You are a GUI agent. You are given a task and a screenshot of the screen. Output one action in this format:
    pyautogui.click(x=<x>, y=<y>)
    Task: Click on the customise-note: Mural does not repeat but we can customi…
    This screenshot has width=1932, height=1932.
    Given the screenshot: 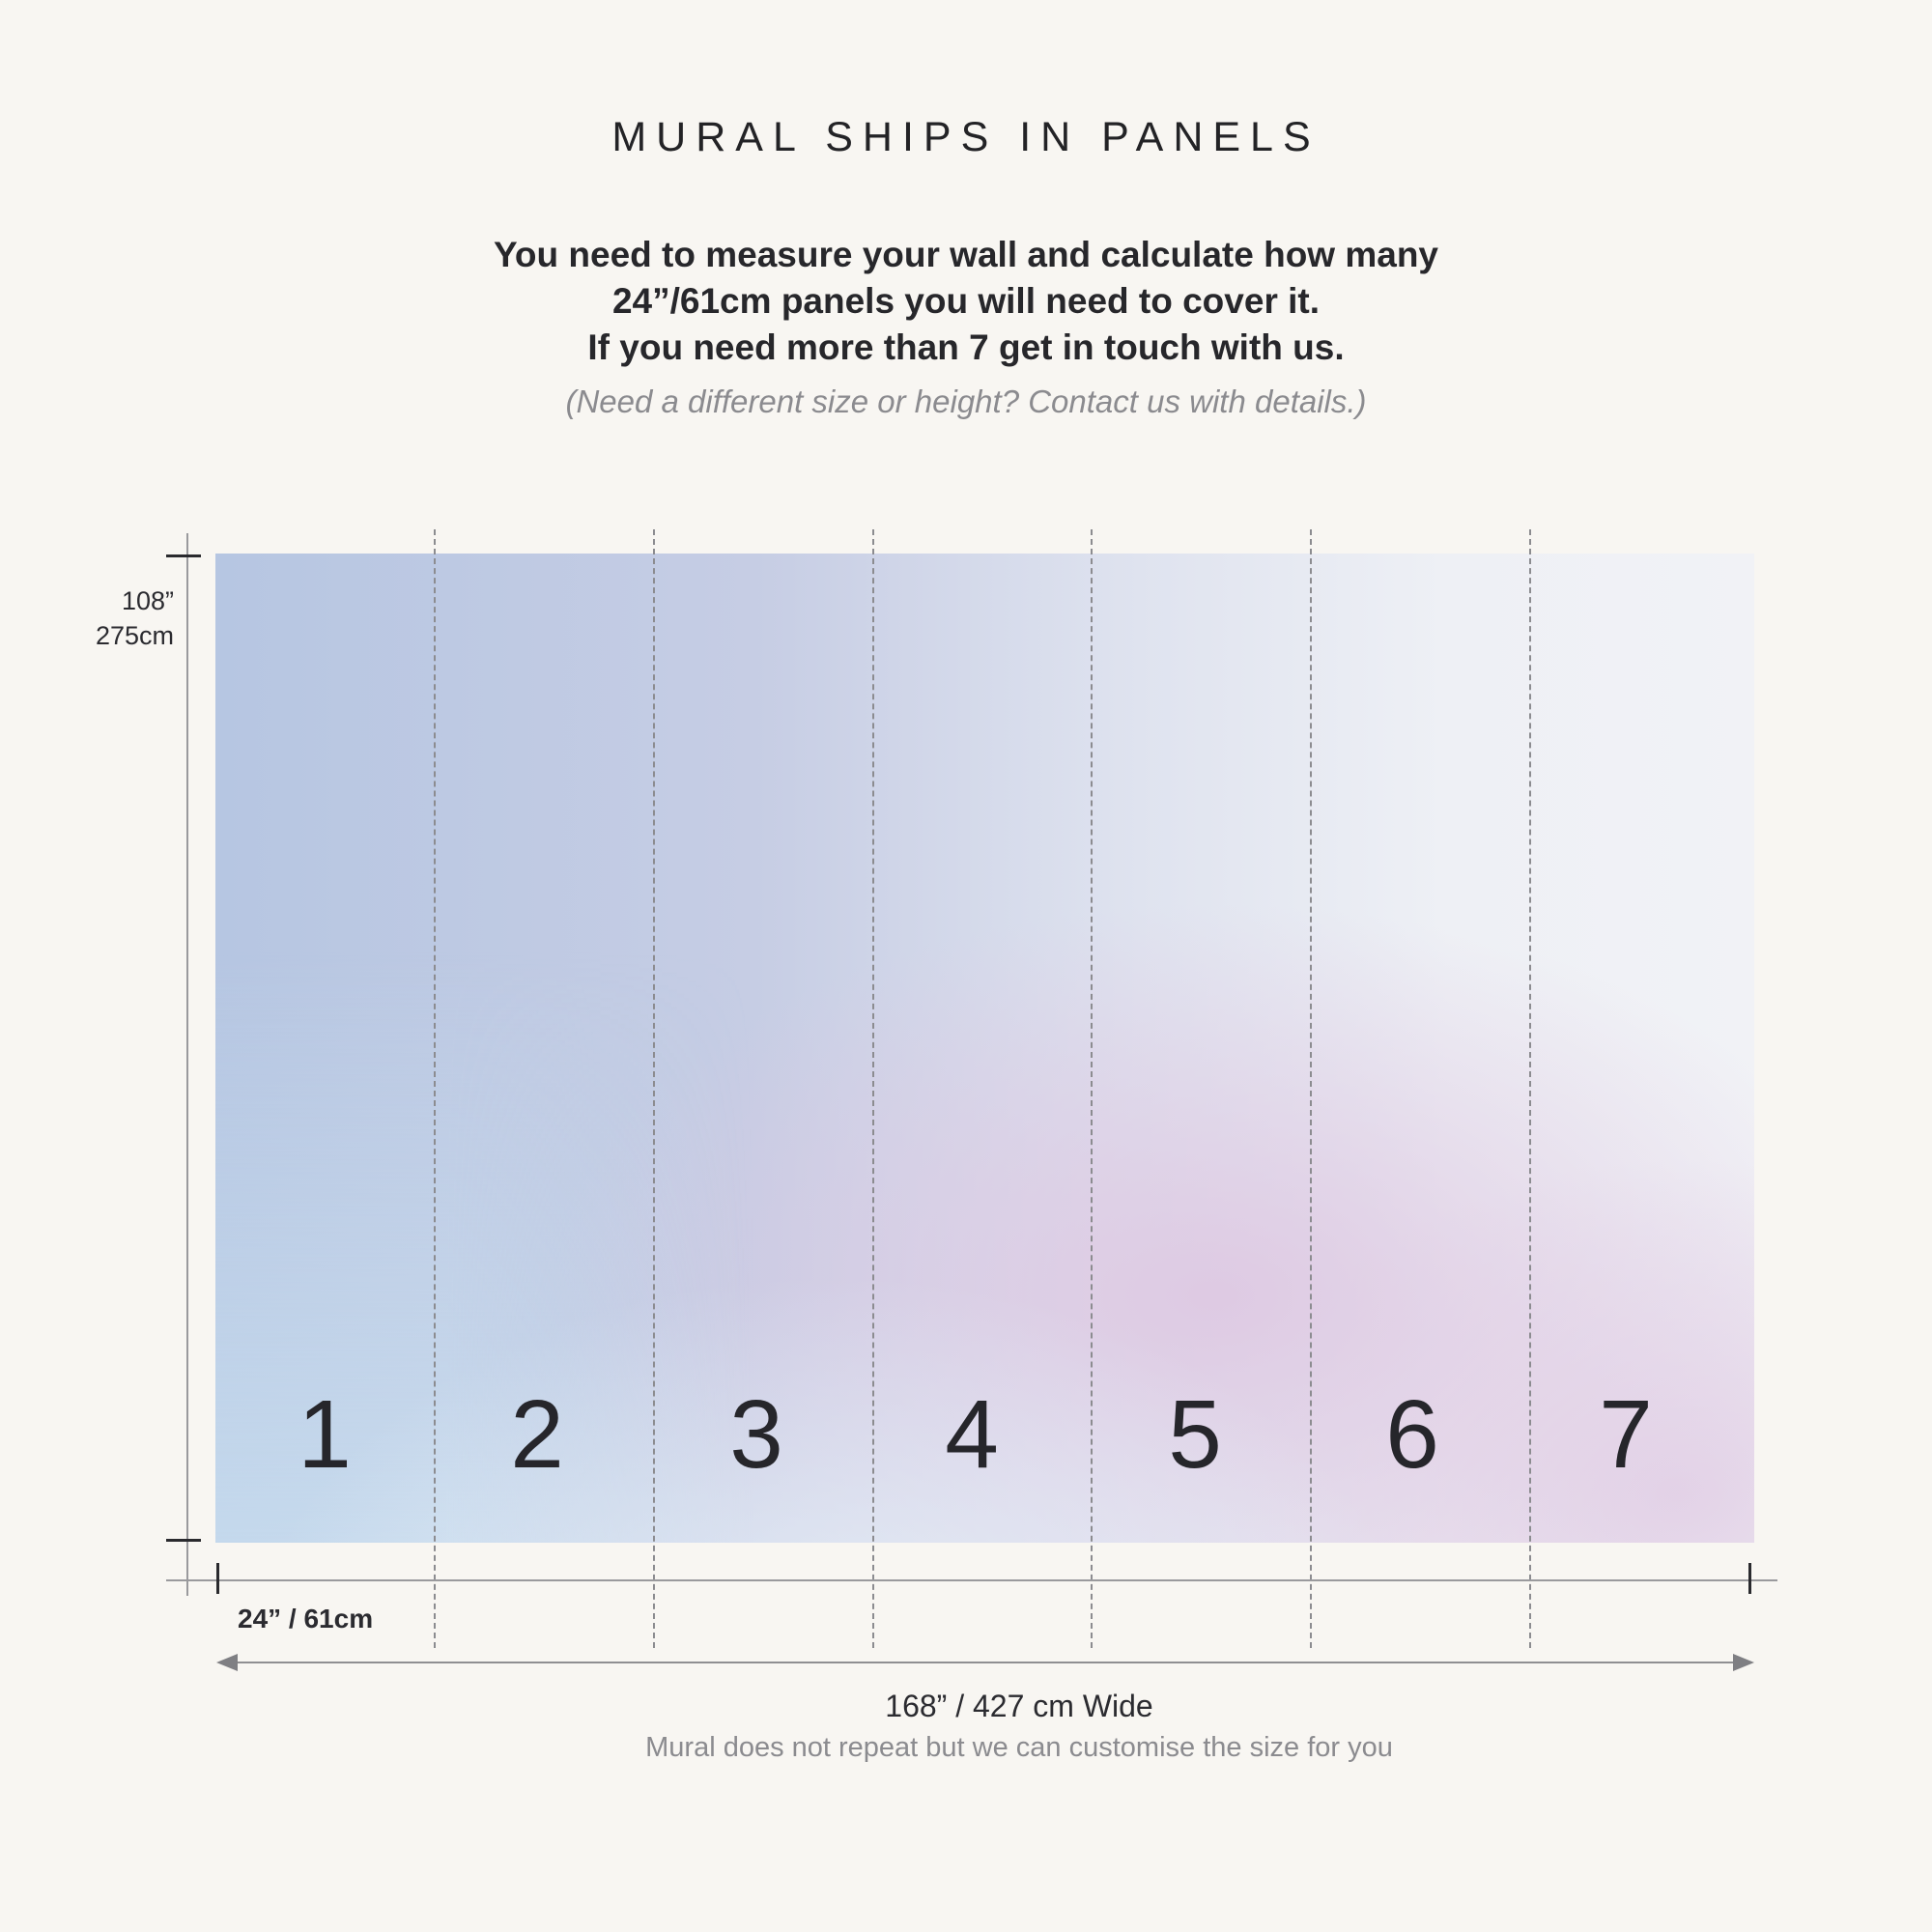 What is the action you would take?
    pyautogui.click(x=1019, y=1747)
    